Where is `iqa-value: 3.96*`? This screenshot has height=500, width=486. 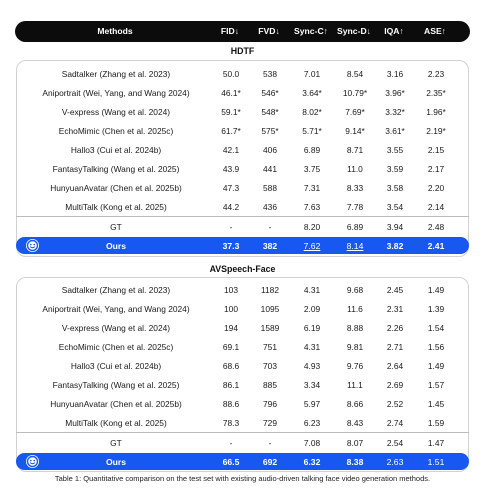 iqa-value: 3.96* is located at coordinates (395, 93).